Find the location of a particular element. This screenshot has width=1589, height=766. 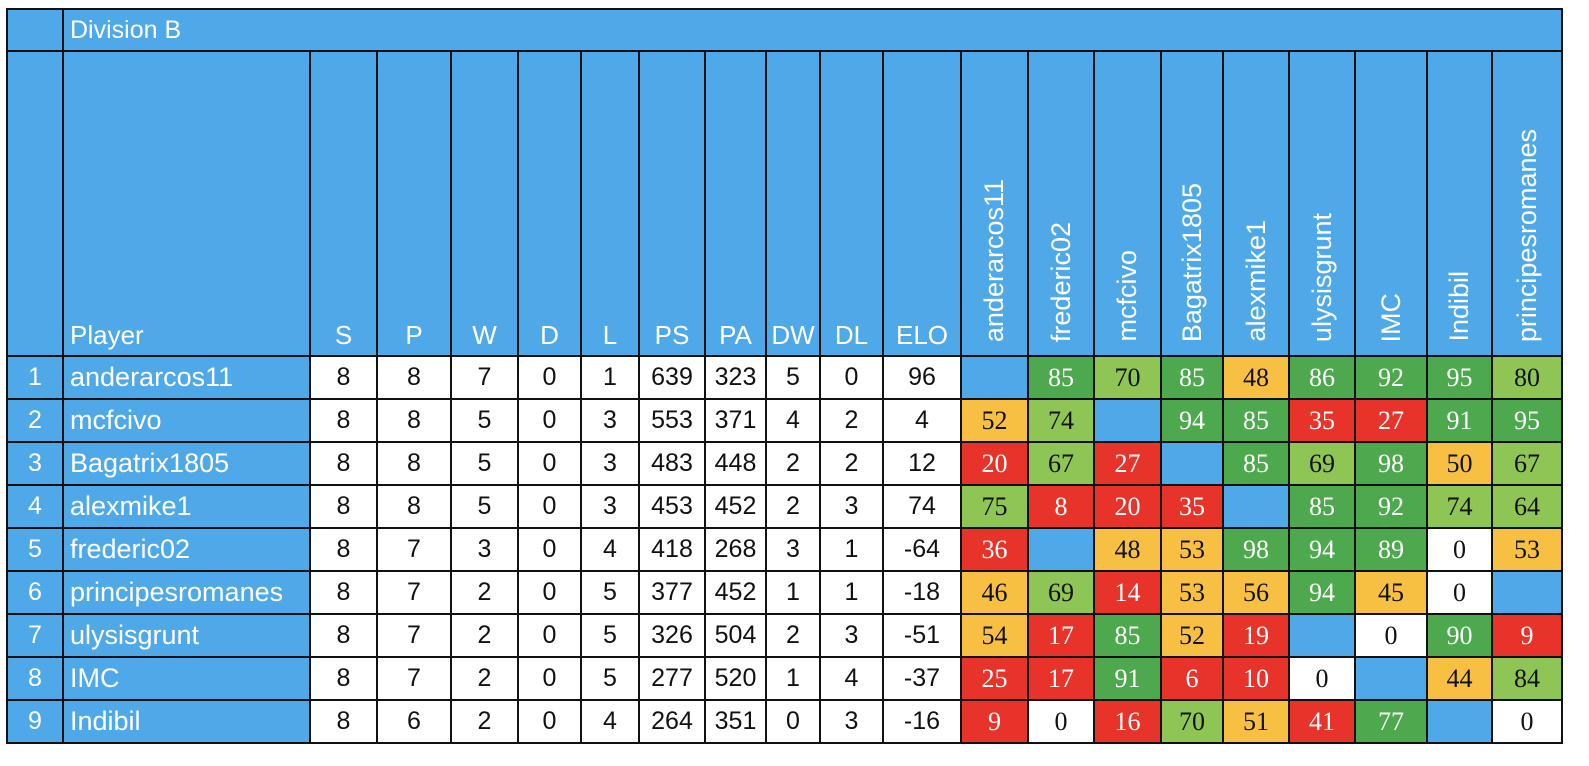

result-cell: 46 is located at coordinates (994, 592).